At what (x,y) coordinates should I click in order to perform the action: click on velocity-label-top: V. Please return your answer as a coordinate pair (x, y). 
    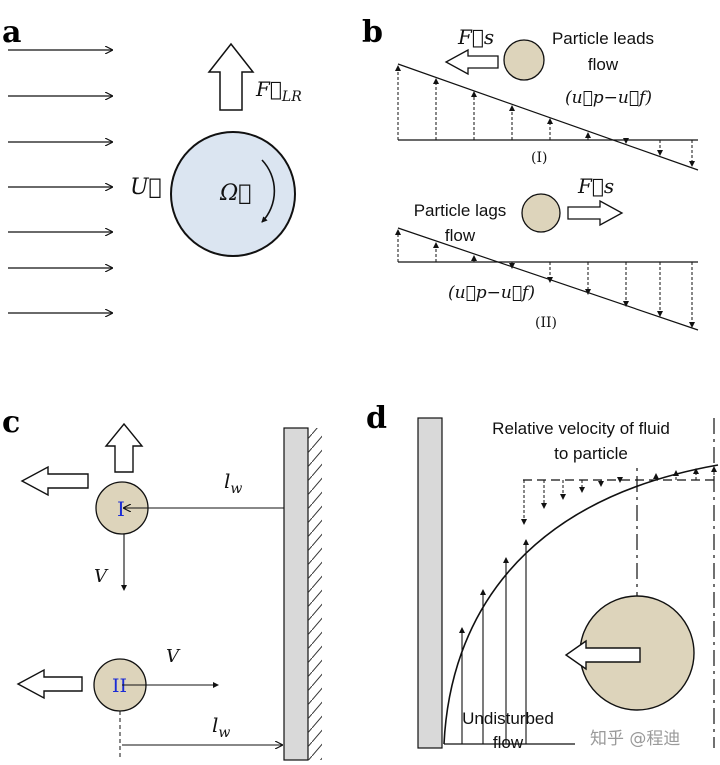
    Looking at the image, I should click on (101, 576).